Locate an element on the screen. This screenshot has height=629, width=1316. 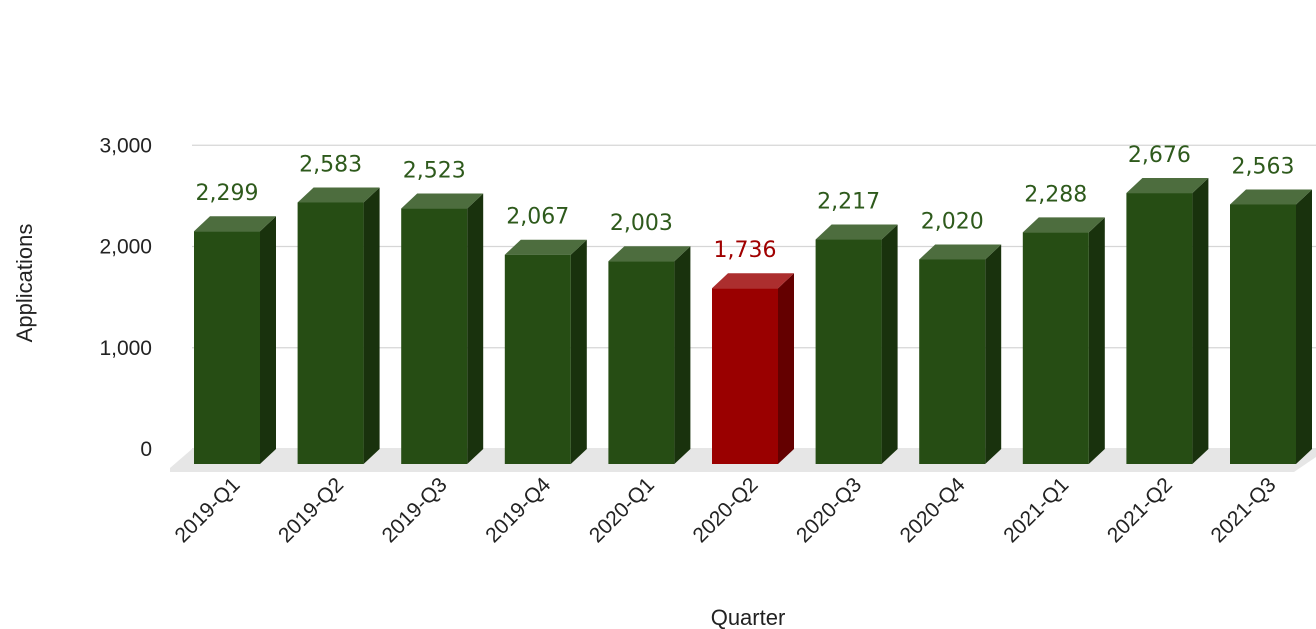
data-label: 2,288 is located at coordinates (1055, 194).